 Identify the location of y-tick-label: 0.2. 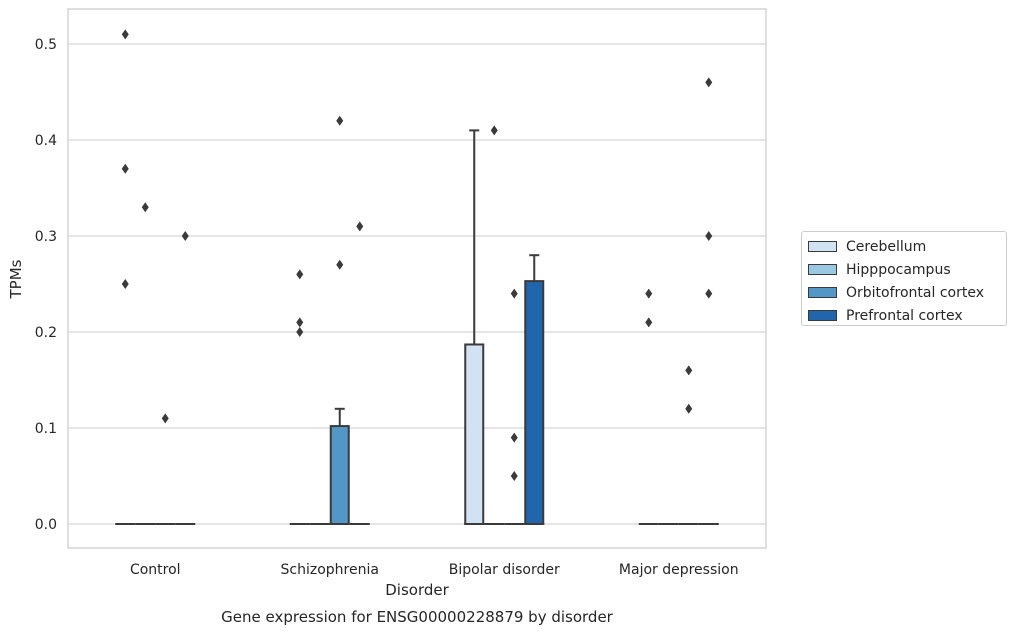
(46, 333).